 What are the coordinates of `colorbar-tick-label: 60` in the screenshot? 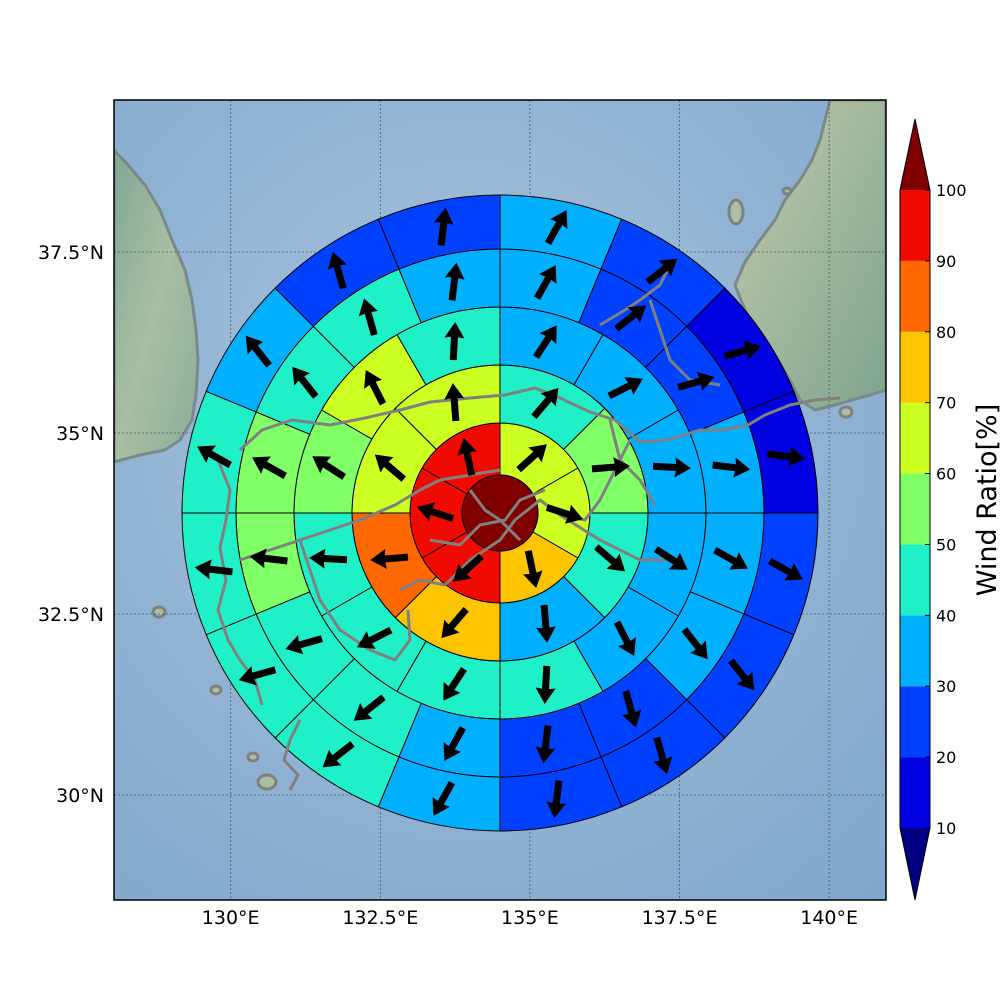 It's located at (946, 474).